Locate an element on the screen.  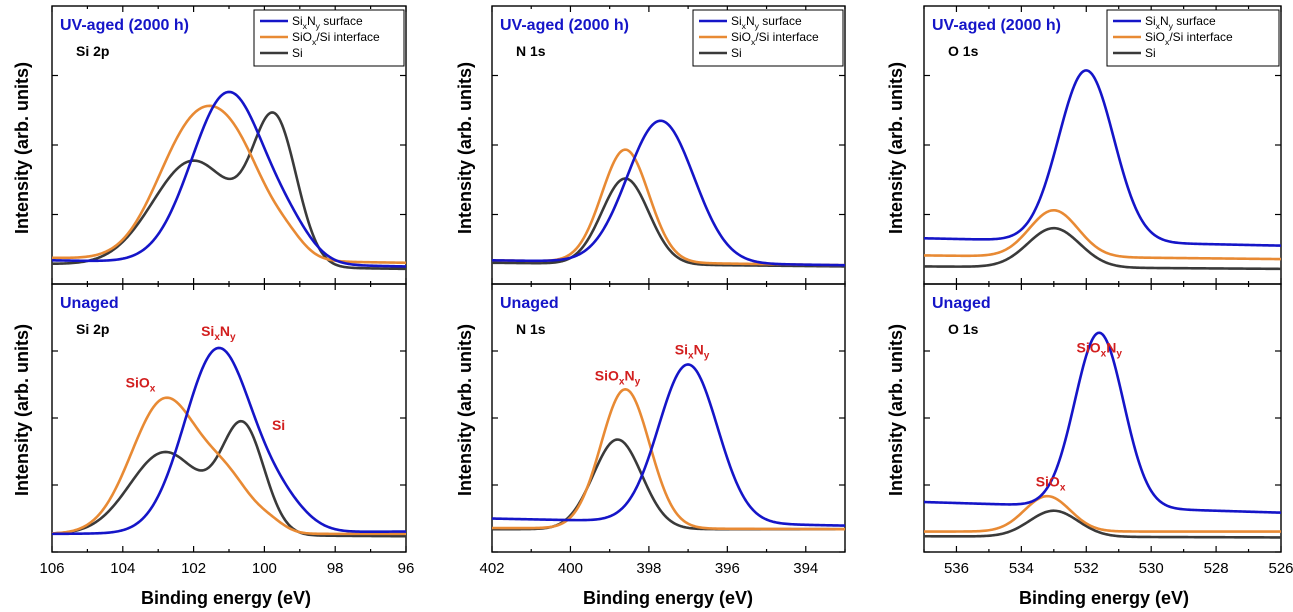
x-axis-title-col2: Binding energy (eV) is located at coordinates (668, 598).